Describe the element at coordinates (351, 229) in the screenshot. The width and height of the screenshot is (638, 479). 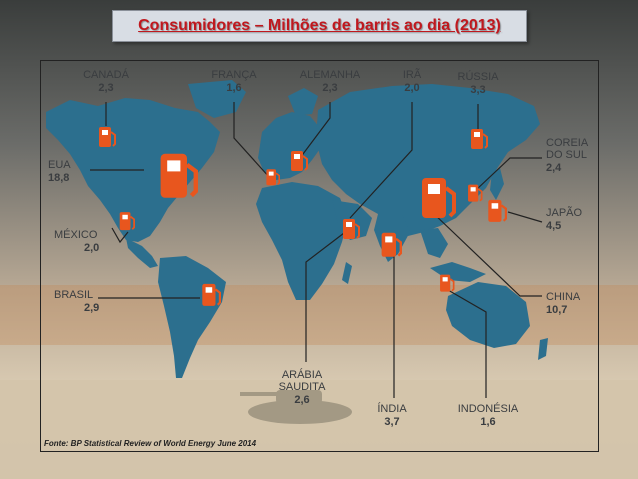
I see `arabia-fuel-pump-icon` at that location.